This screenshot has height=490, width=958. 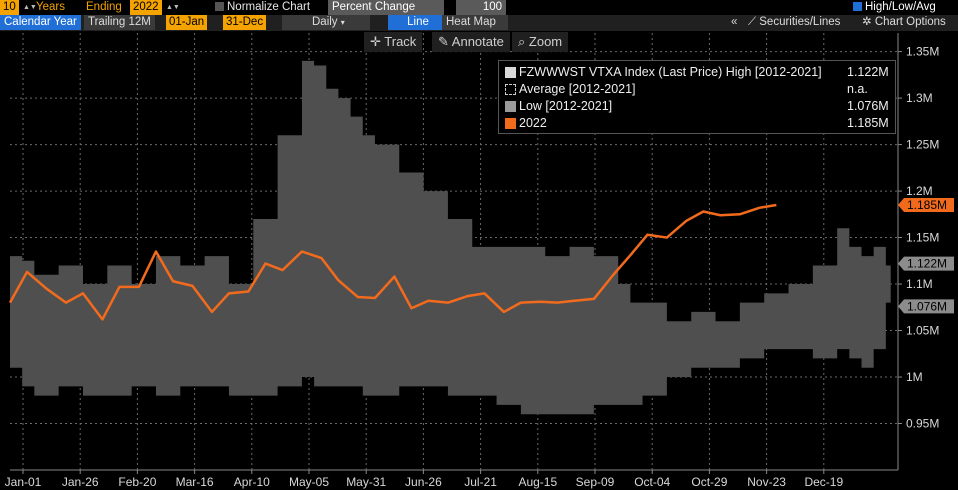 I want to click on axis-value-text: 1.076M, so click(x=927, y=306).